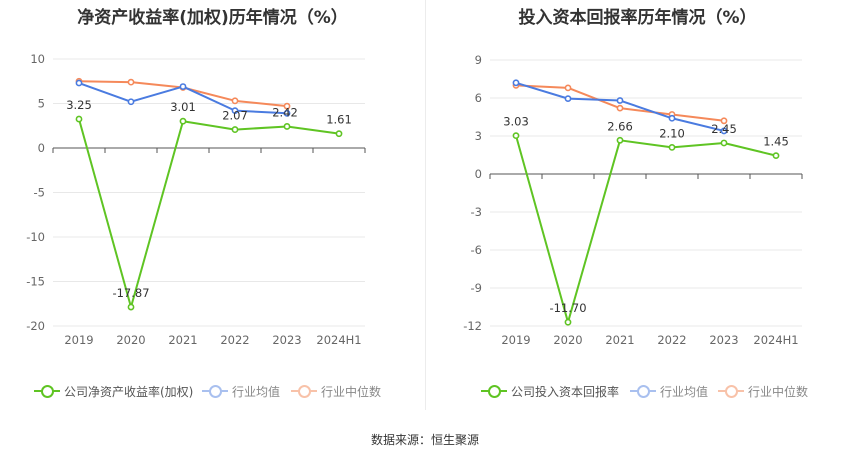 The width and height of the screenshot is (850, 459). Describe the element at coordinates (567, 308) in the screenshot. I see `data-label: -11.70` at that location.